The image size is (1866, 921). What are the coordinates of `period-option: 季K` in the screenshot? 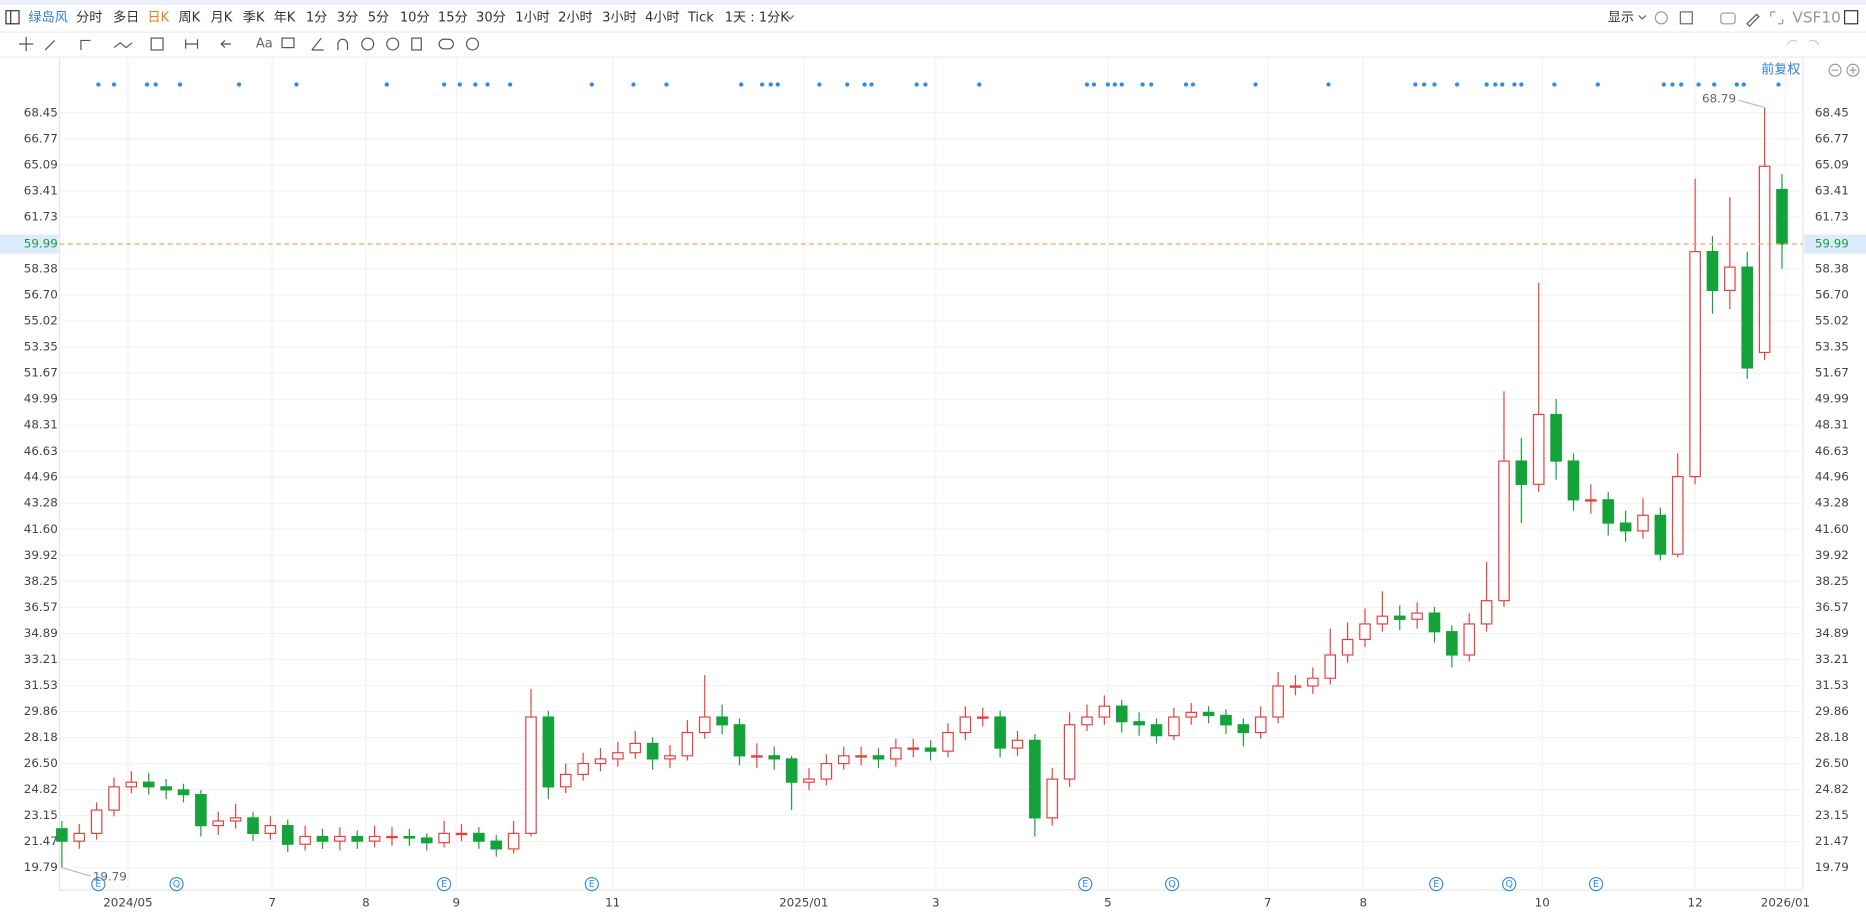 It's located at (254, 17).